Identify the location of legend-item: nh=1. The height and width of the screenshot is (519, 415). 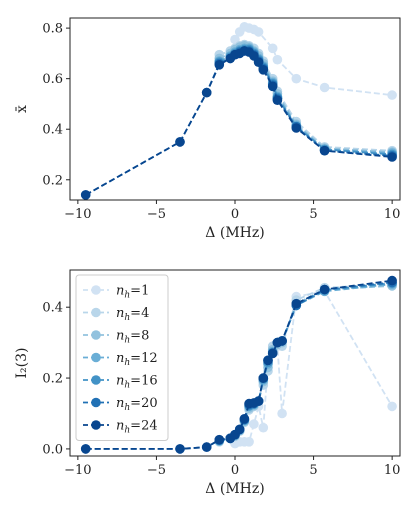
(116, 292).